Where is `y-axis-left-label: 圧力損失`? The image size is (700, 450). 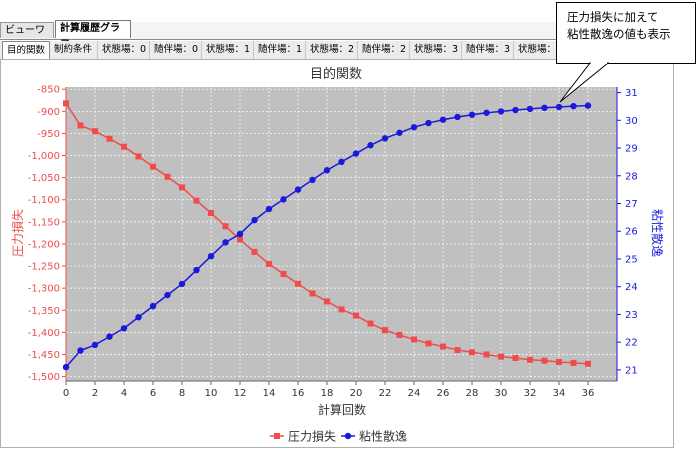 y-axis-left-label: 圧力損失 is located at coordinates (17, 233).